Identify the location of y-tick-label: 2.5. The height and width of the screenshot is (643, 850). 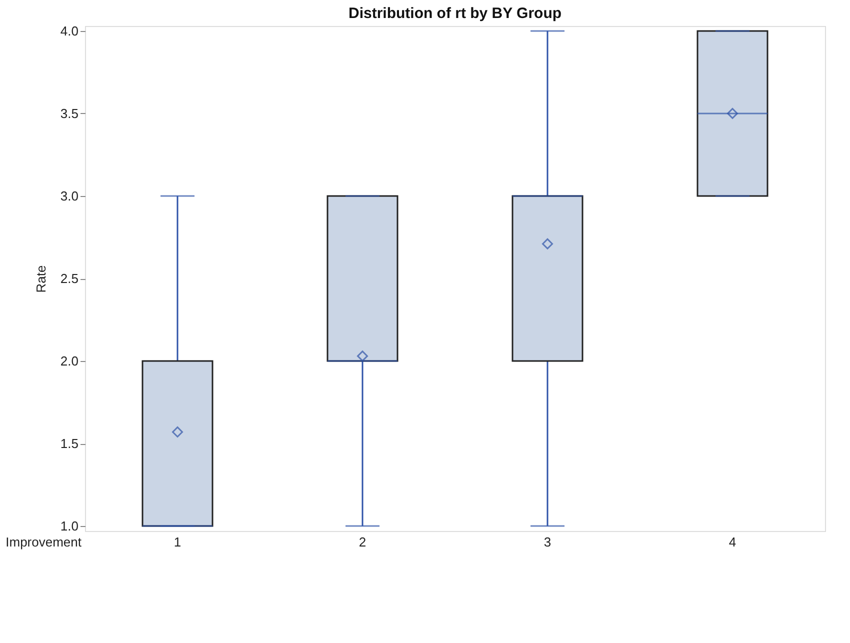
(69, 278).